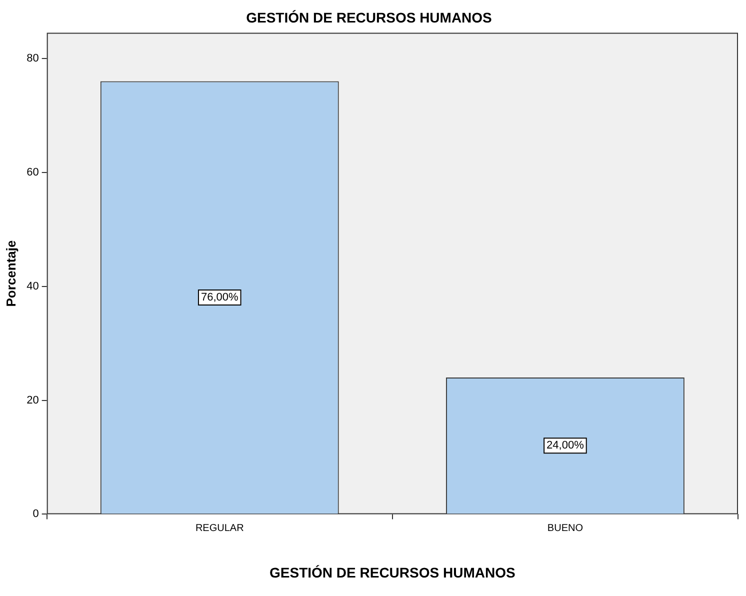 Image resolution: width=746 pixels, height=596 pixels. What do you see at coordinates (32, 58) in the screenshot?
I see `y-tick-label: 80` at bounding box center [32, 58].